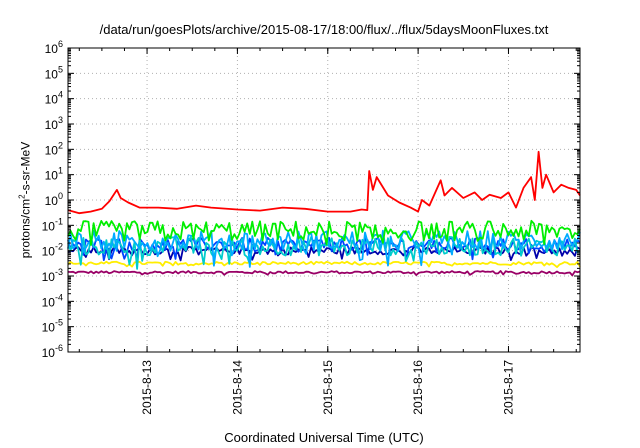 The height and width of the screenshot is (448, 640). What do you see at coordinates (54, 199) in the screenshot?
I see `y-tick-label: 10⁰` at bounding box center [54, 199].